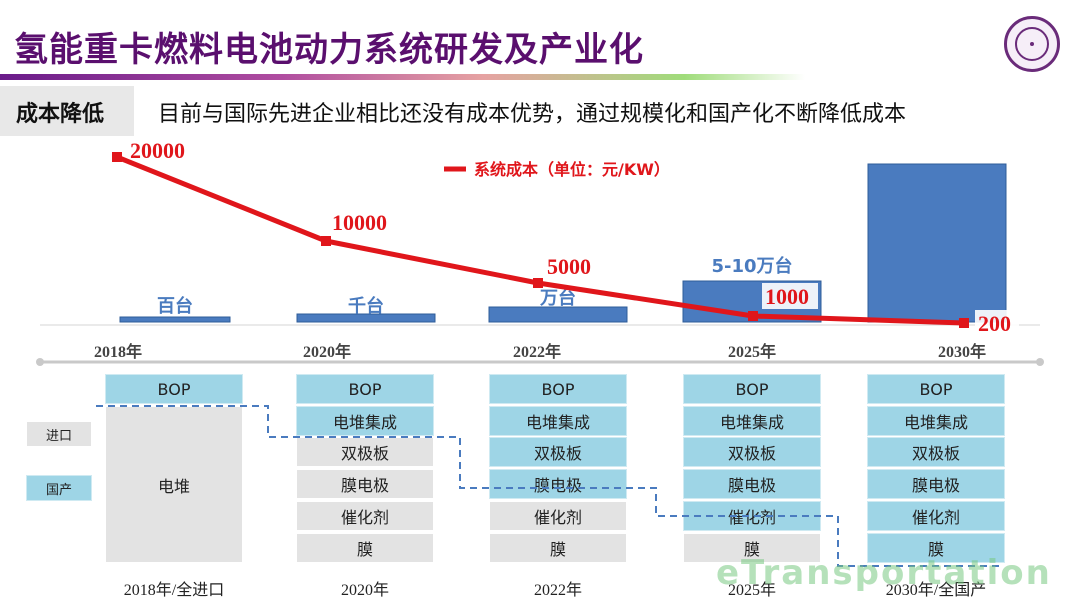 The image size is (1080, 607). What do you see at coordinates (752, 421) in the screenshot?
I see `stack-block-4-2: 电堆集成` at bounding box center [752, 421].